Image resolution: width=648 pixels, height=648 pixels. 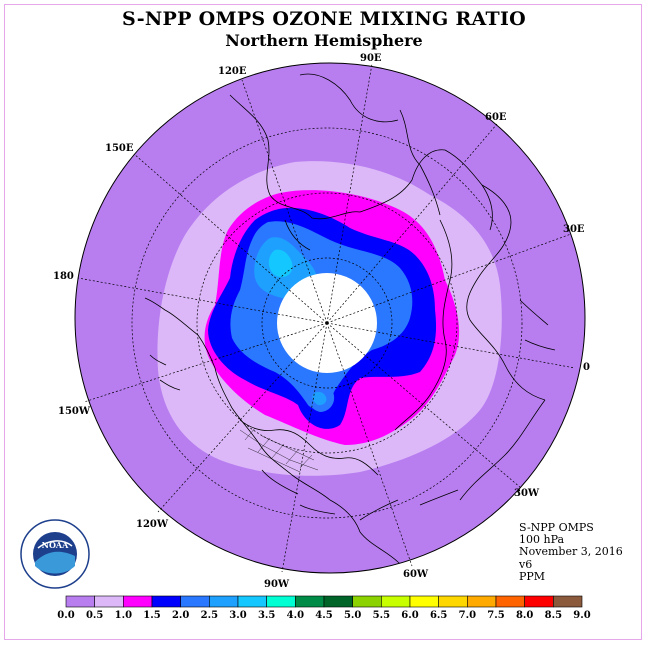 I want to click on info-instrument: S-NPP OMPS, so click(x=556, y=527).